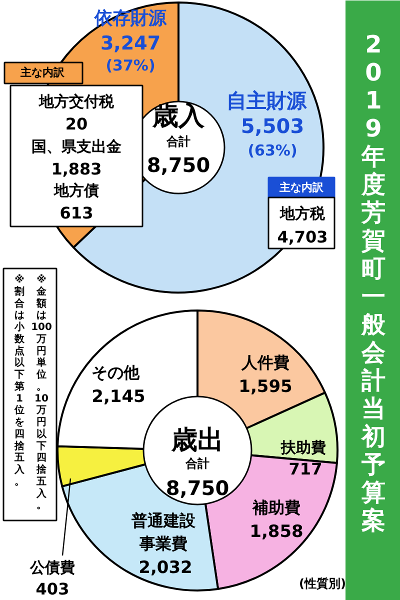  What do you see at coordinates (165, 568) in the screenshot?
I see `data-label: 2,032` at bounding box center [165, 568].